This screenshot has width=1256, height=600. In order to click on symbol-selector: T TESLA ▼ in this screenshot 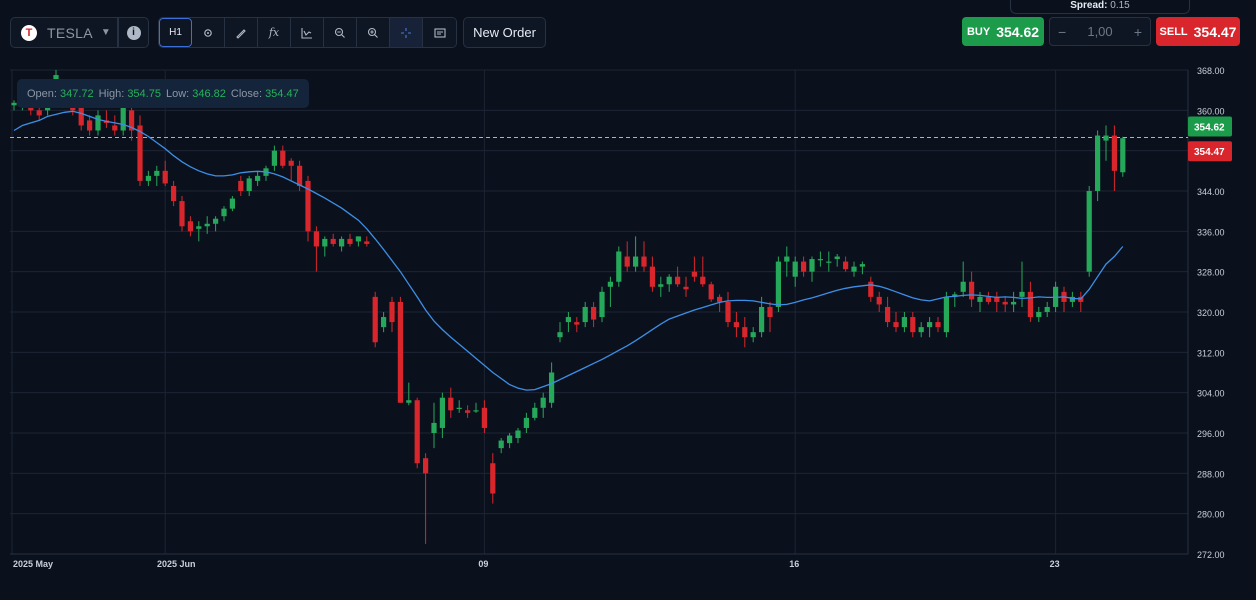, I will do `click(64, 32)`.